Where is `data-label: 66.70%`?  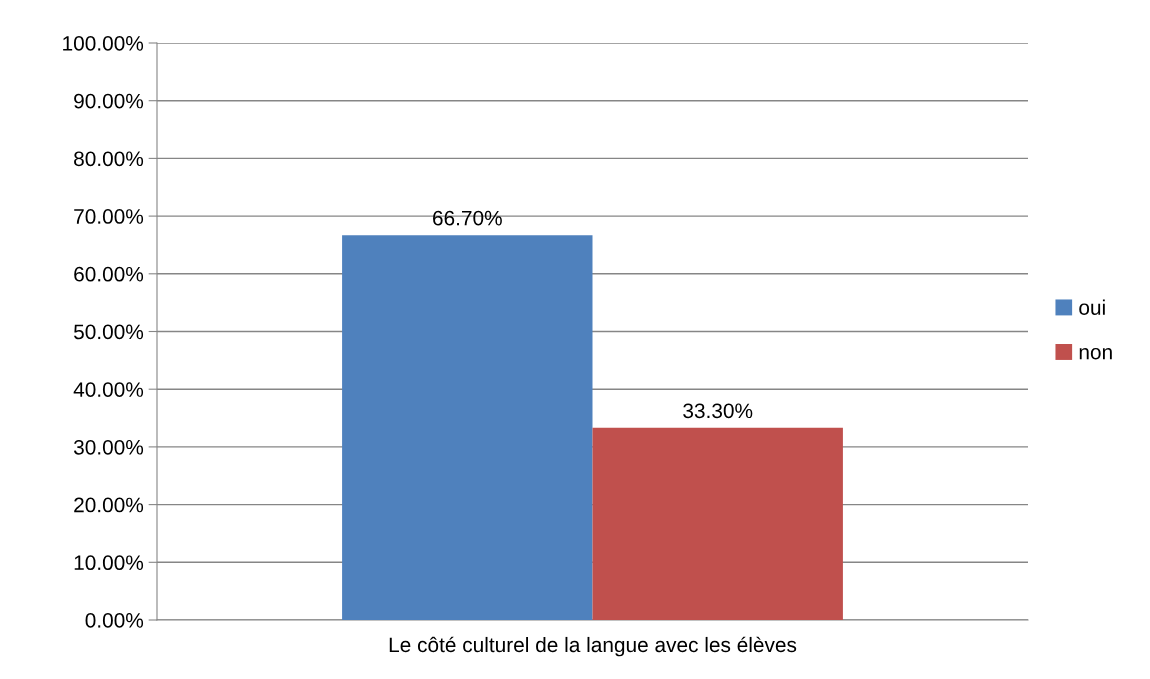 data-label: 66.70% is located at coordinates (467, 218).